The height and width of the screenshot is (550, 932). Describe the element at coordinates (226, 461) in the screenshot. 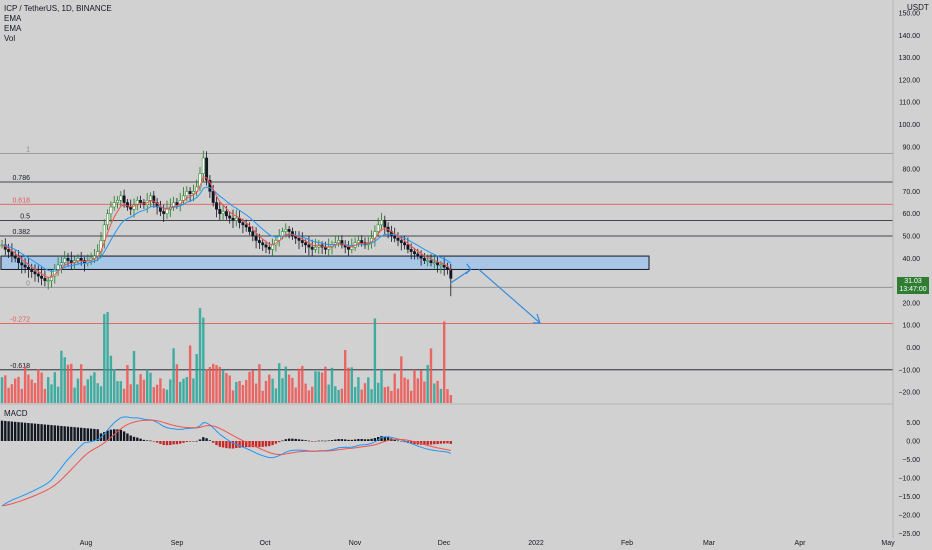

I see `macd-line` at that location.